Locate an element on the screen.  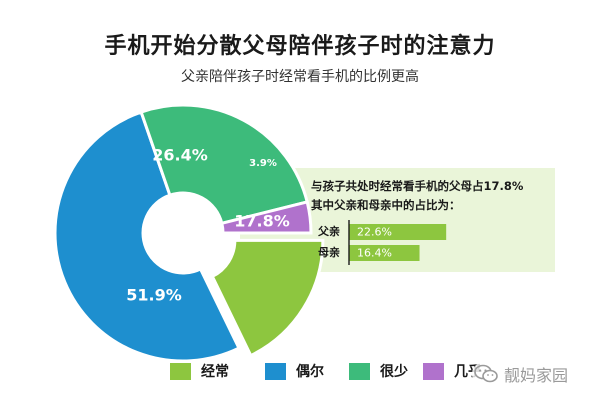
legend: 经常 偶尔 很少 几乎 is located at coordinates (300, 372).